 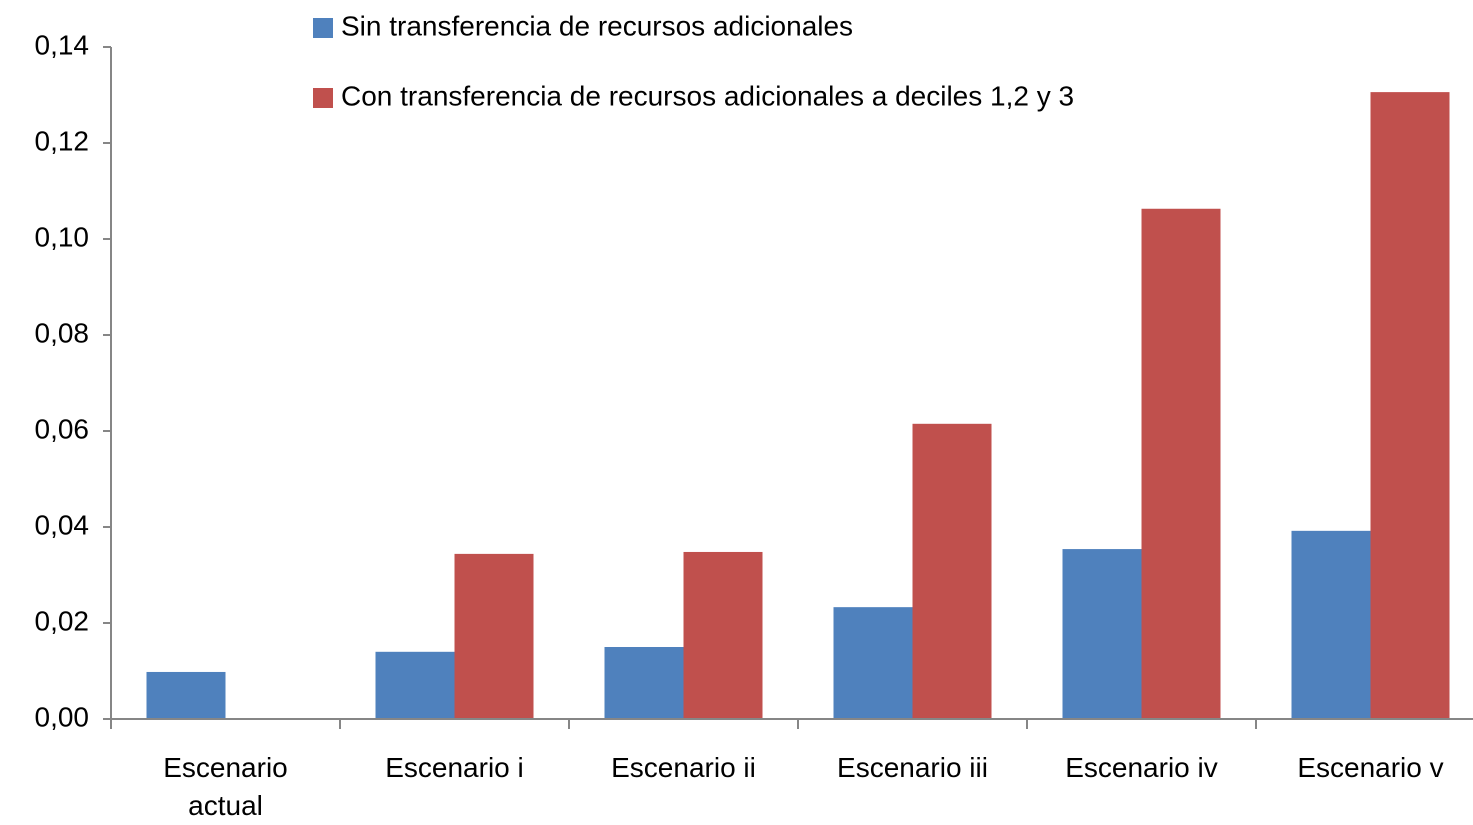 I want to click on y-tick-label: 0,00, so click(x=62, y=716).